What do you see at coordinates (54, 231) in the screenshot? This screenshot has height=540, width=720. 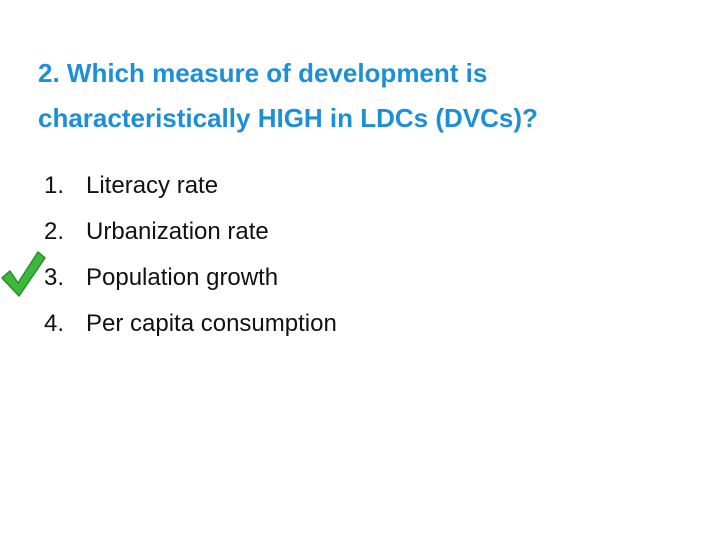 I see `option-number: 2.` at bounding box center [54, 231].